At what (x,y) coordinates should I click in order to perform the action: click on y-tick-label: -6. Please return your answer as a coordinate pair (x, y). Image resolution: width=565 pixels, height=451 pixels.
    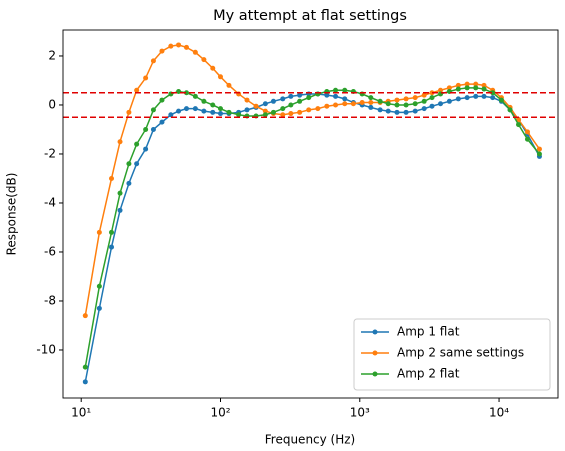
    Looking at the image, I should click on (50, 251).